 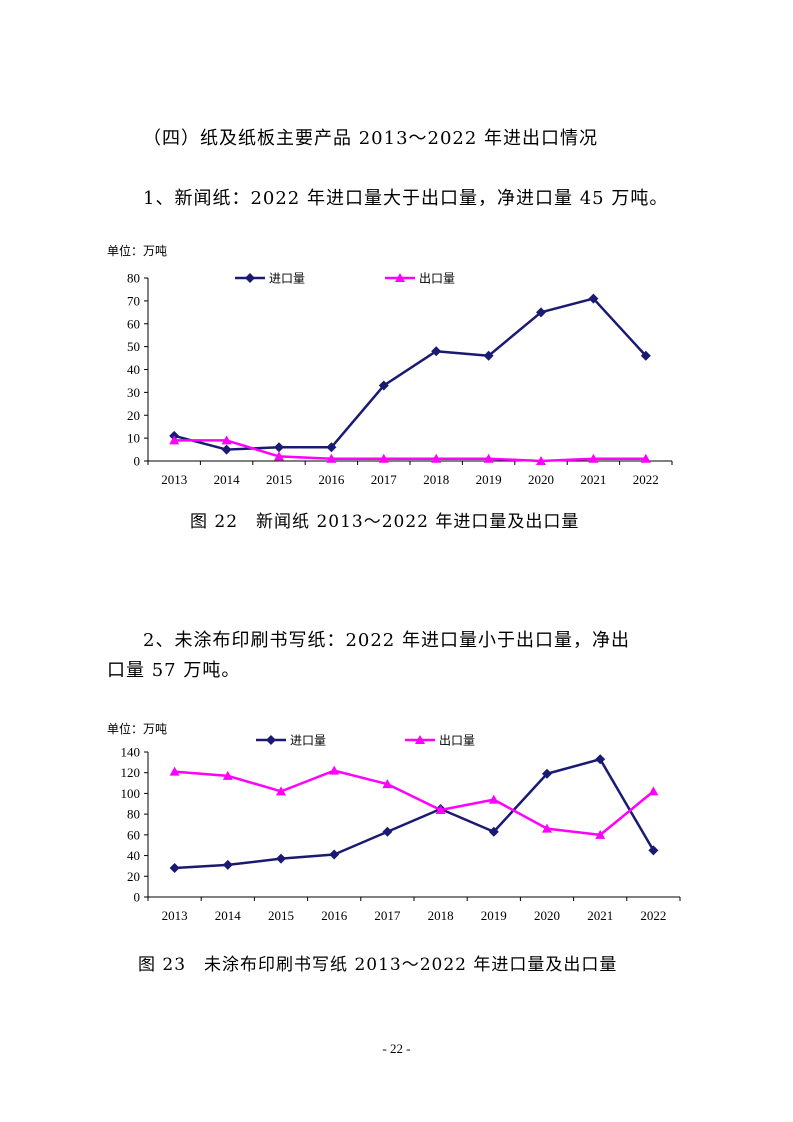 What do you see at coordinates (378, 965) in the screenshot?
I see `figure-23-caption: 图 23 未涂布印刷书写纸 2013～2022 年进口量及出口量` at bounding box center [378, 965].